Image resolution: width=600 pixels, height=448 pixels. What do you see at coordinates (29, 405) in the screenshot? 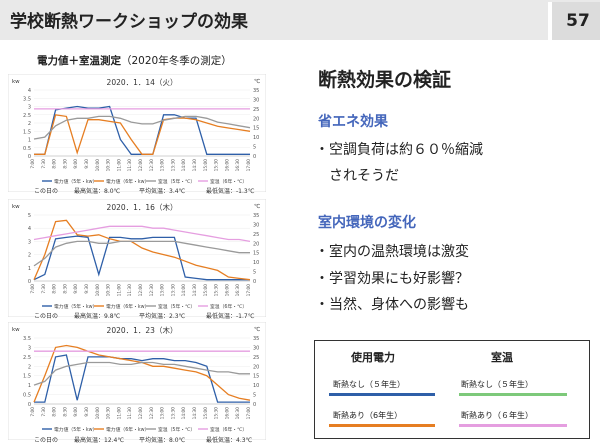
I see `y-left-tick: 0` at bounding box center [29, 405].